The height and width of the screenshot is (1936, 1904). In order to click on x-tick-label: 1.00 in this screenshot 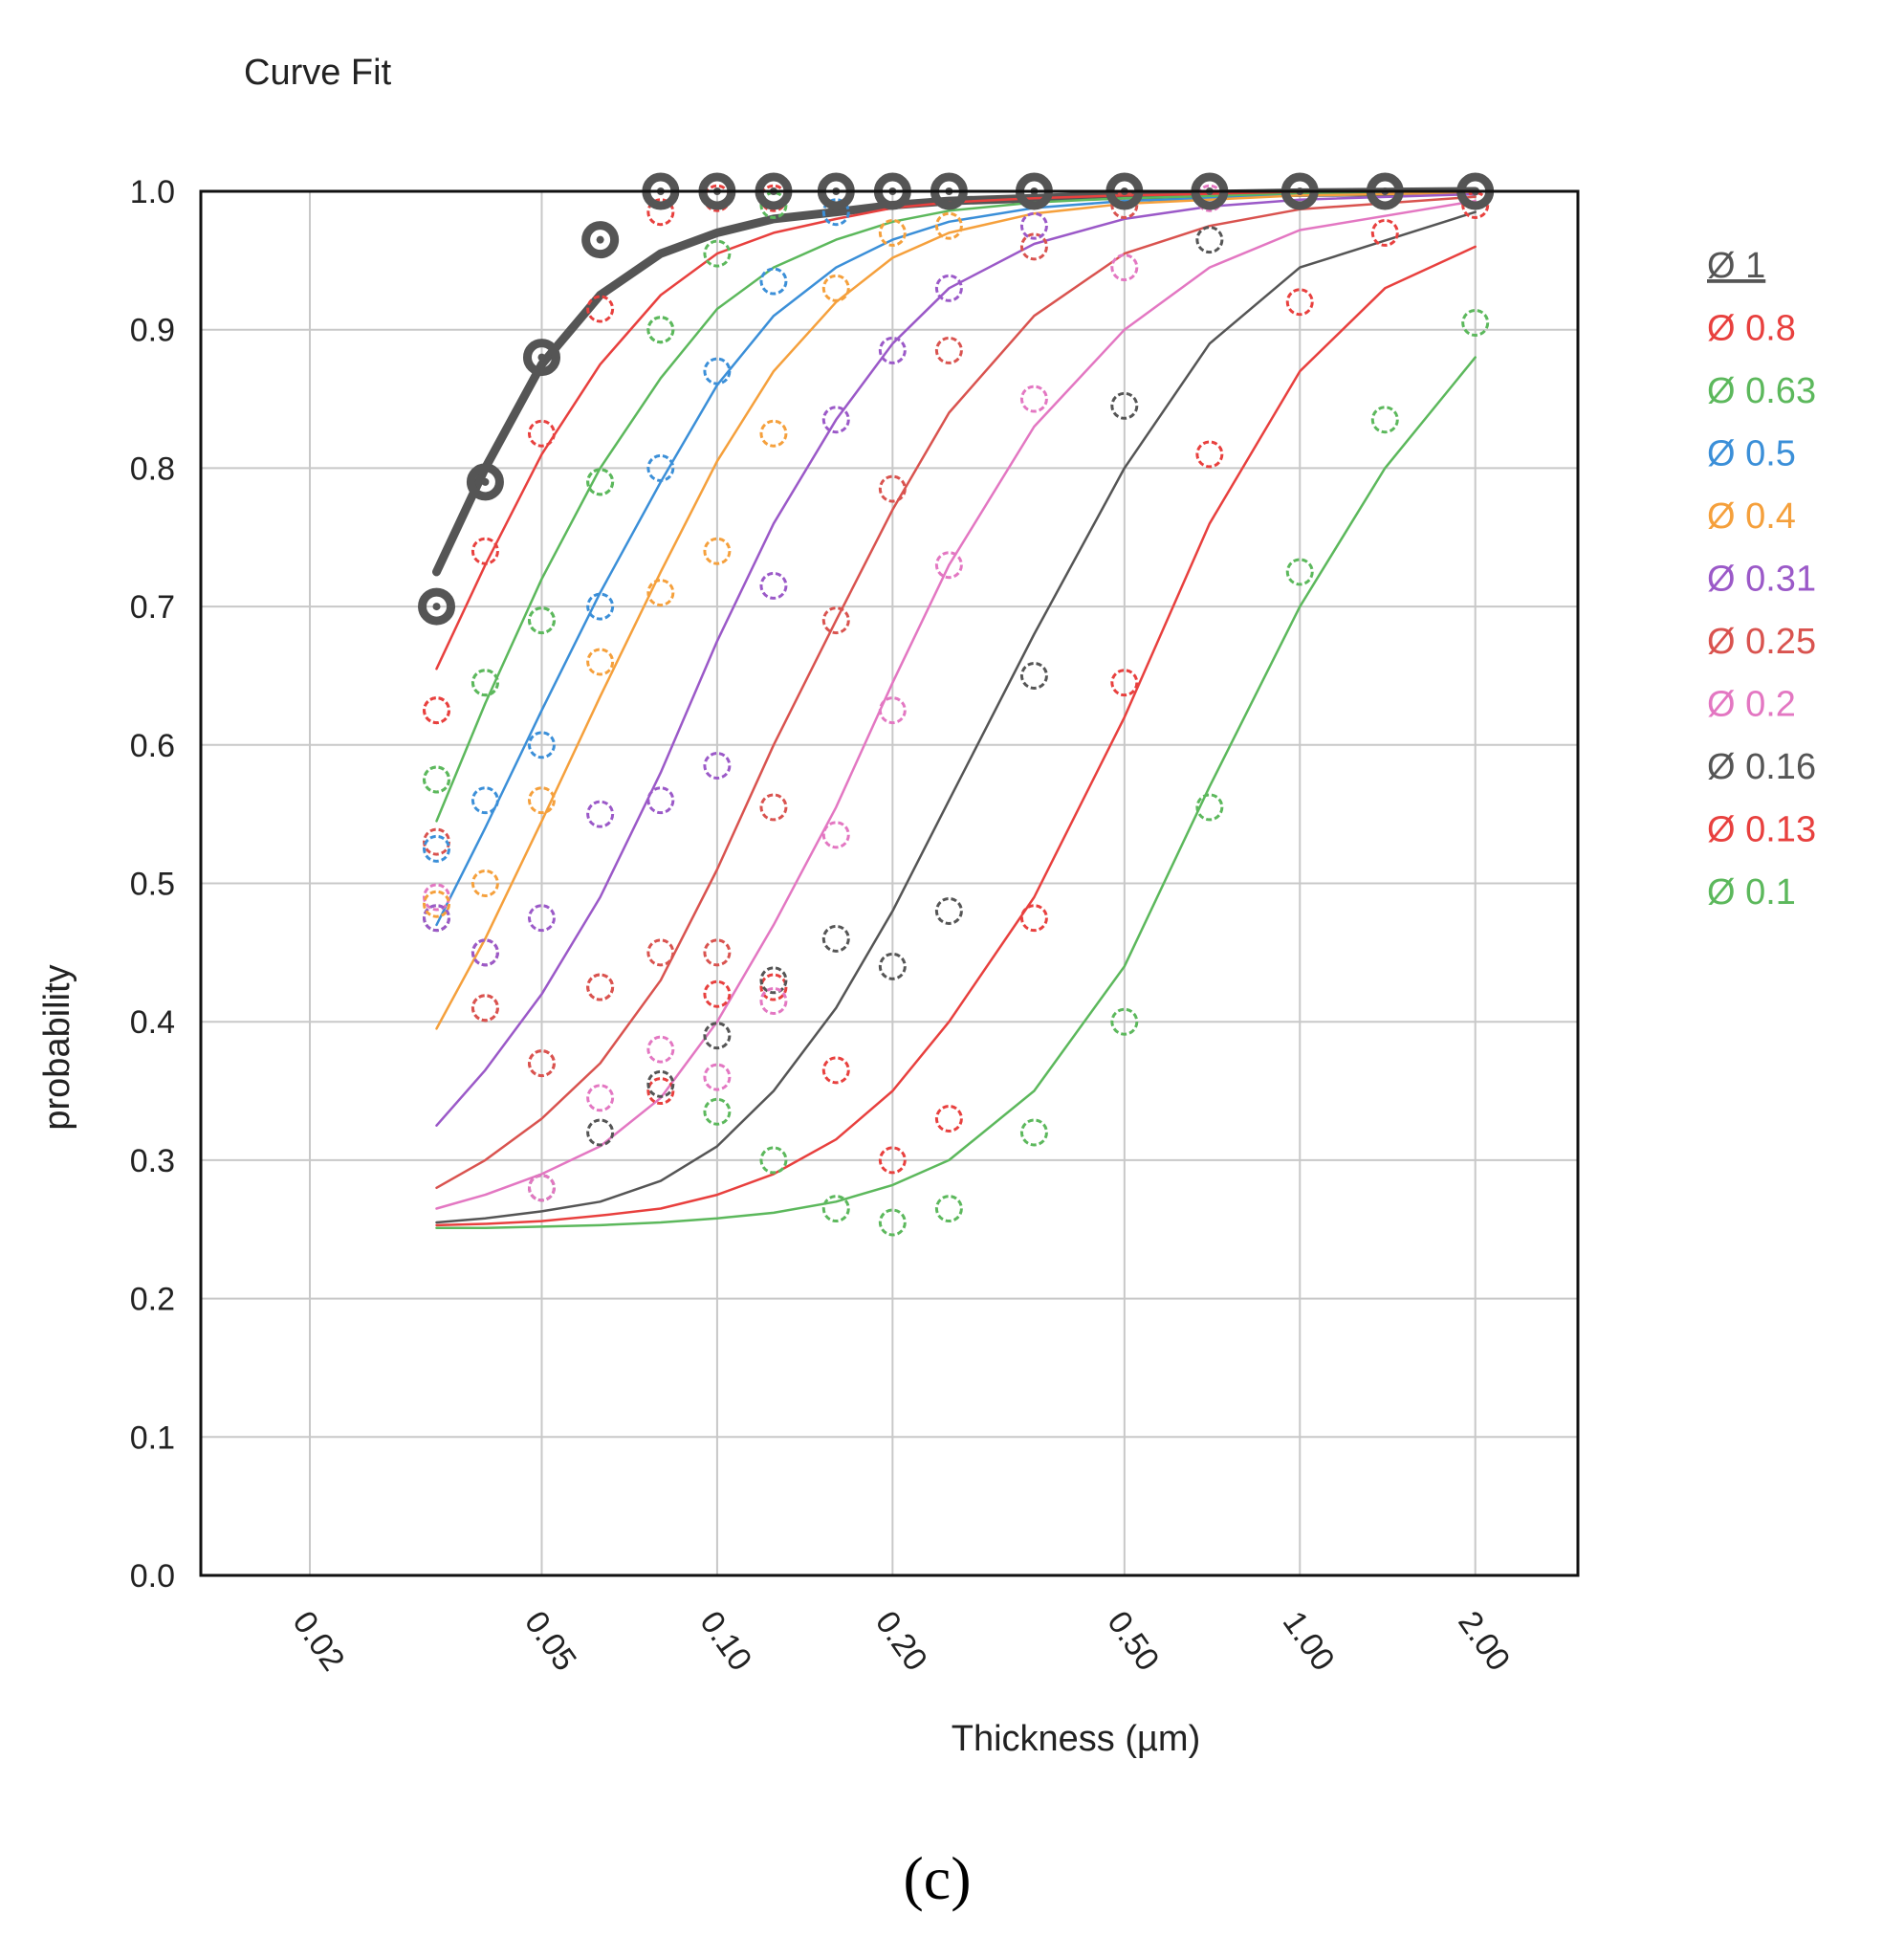, I will do `click(1309, 1641)`.